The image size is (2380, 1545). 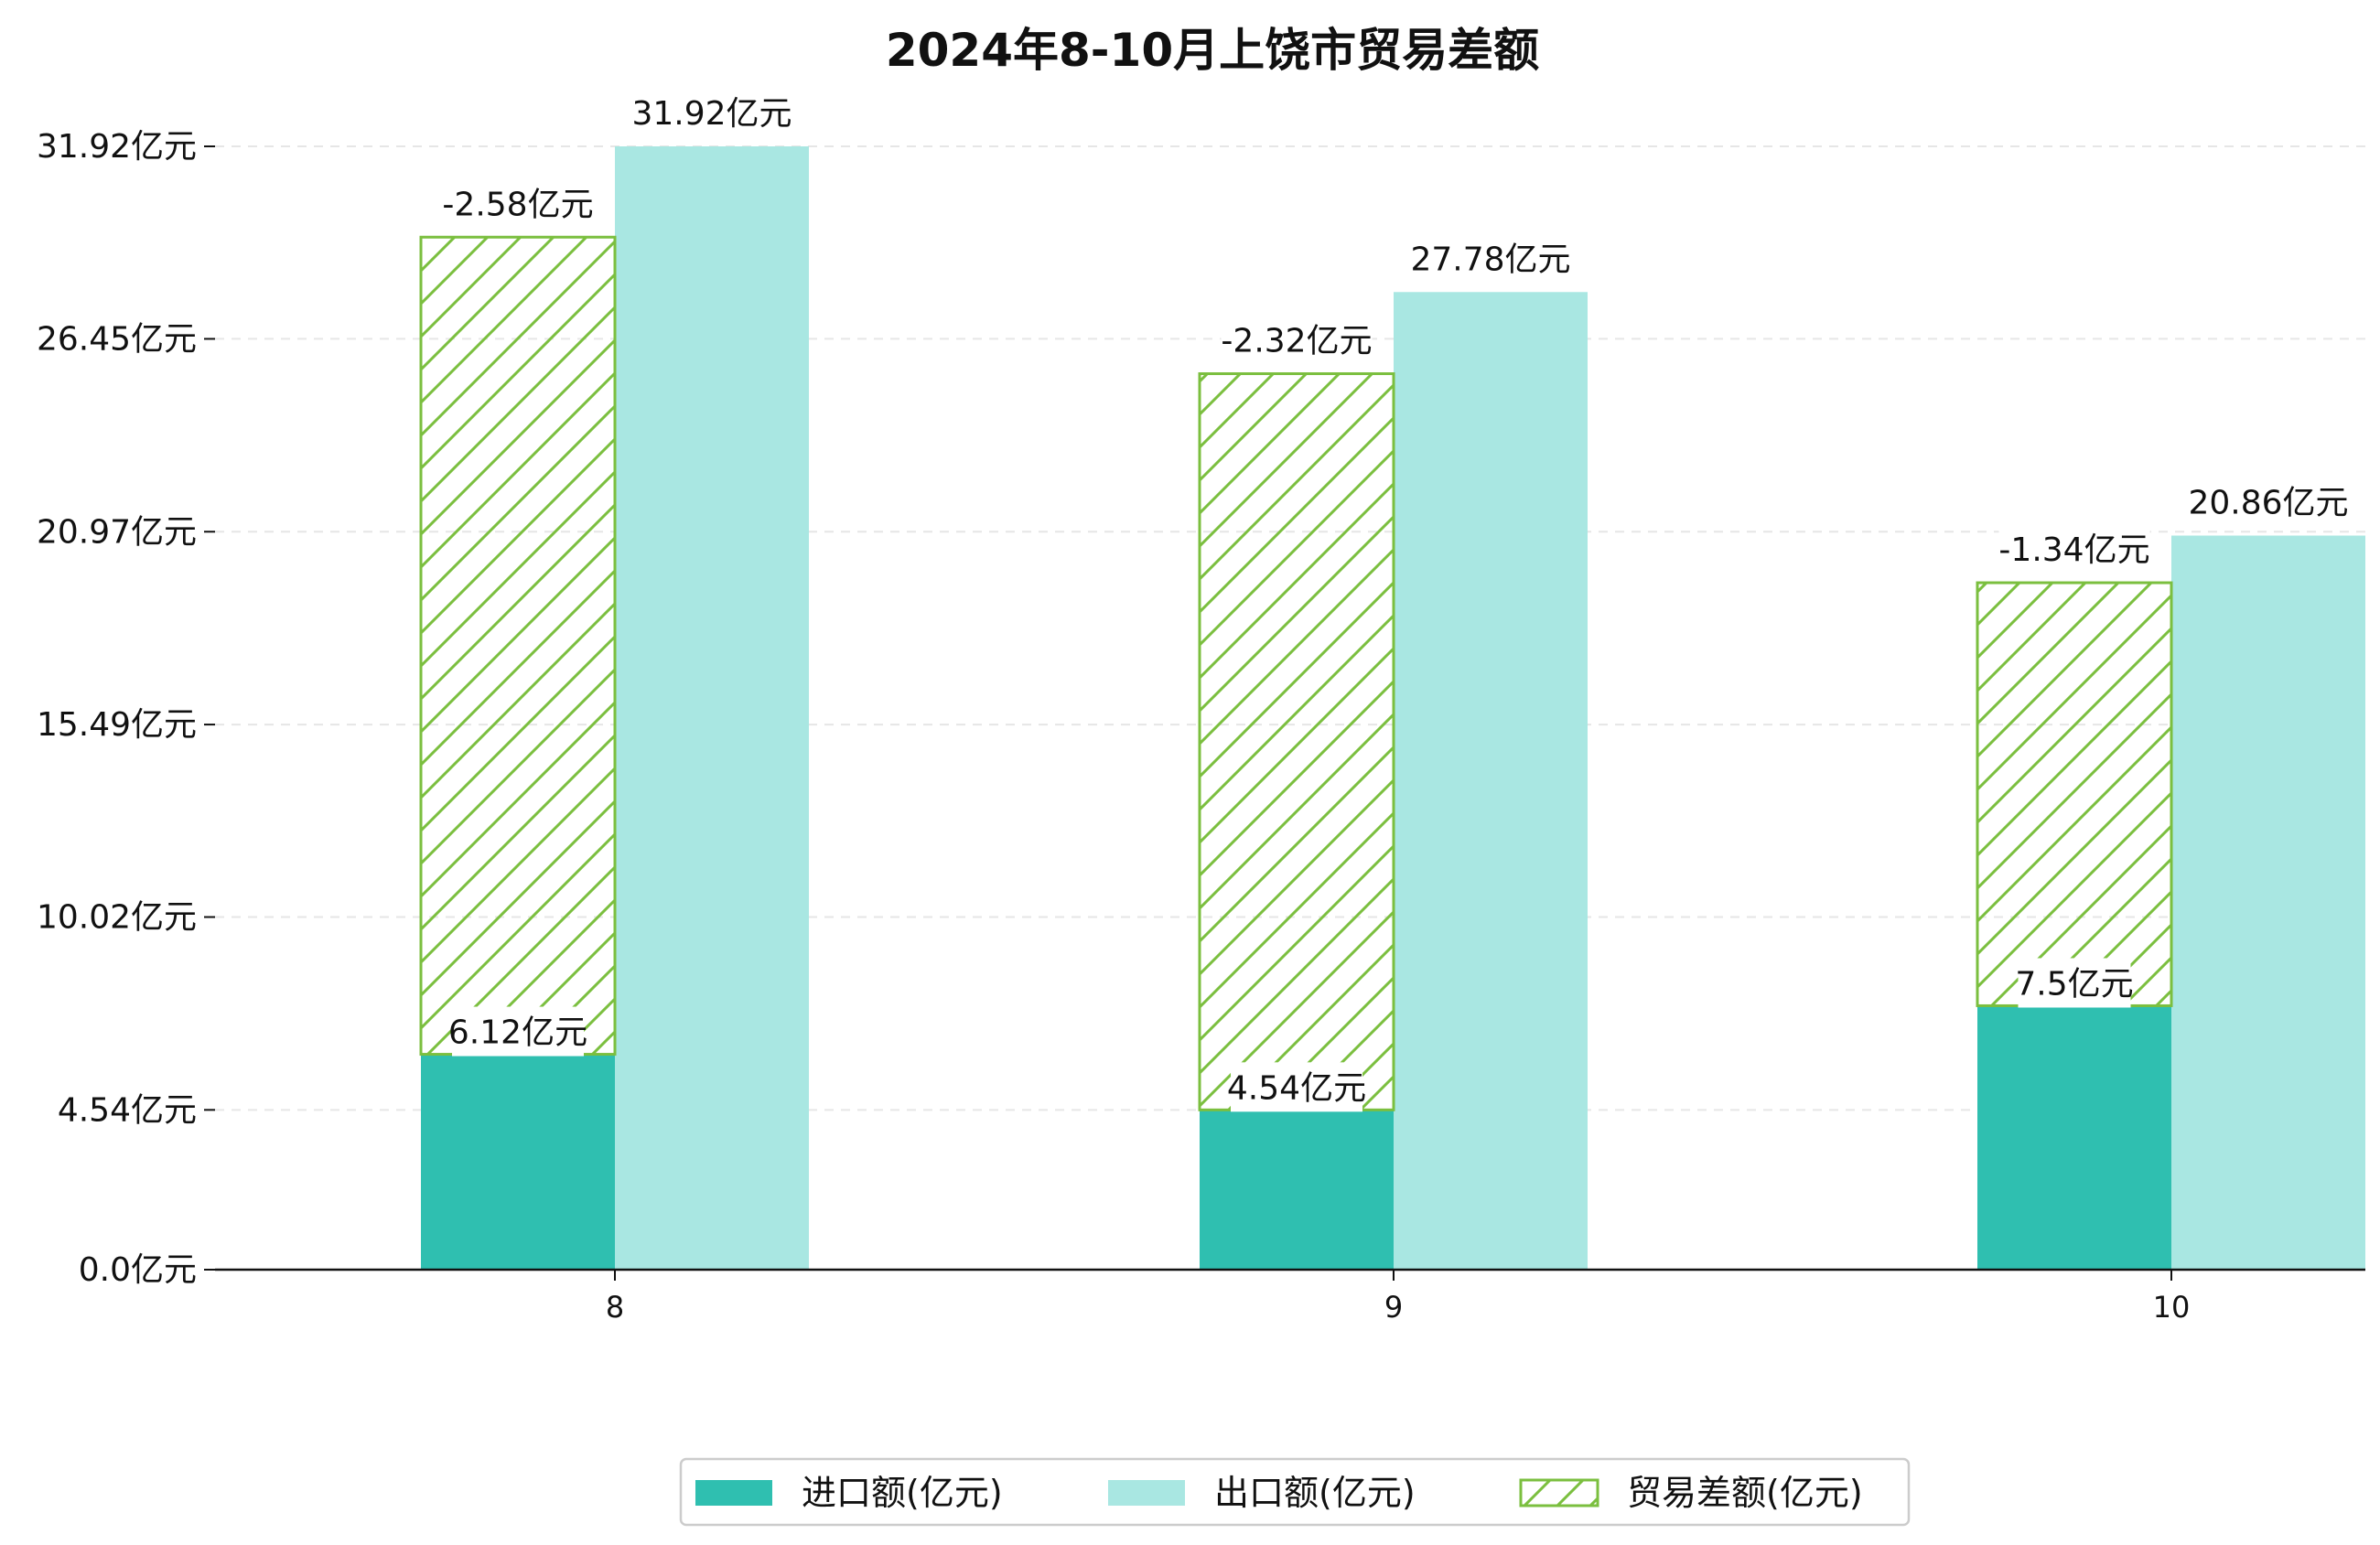 I want to click on legend: 进口额(亿元) 出口额(亿元) 贸易差额(亿元), so click(x=1295, y=1492).